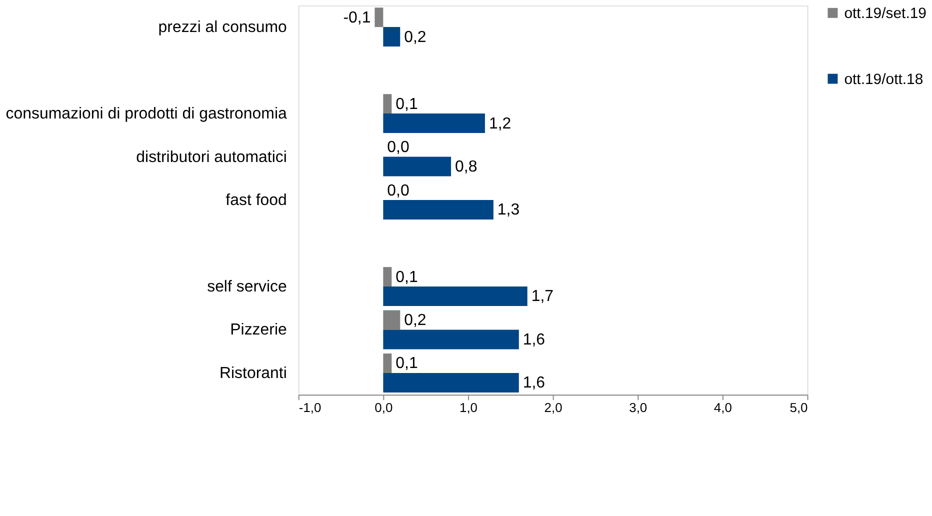  I want to click on y-tick-label: prezzi al consumo, so click(222, 27).